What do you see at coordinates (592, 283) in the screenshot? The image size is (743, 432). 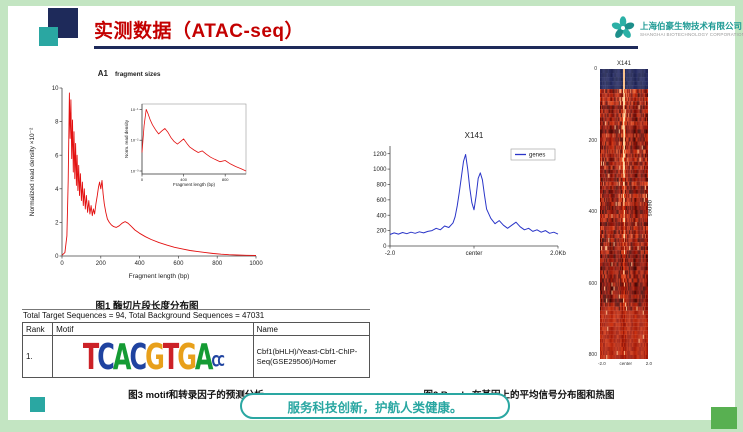 I see `heatmap-y-tick: 600` at bounding box center [592, 283].